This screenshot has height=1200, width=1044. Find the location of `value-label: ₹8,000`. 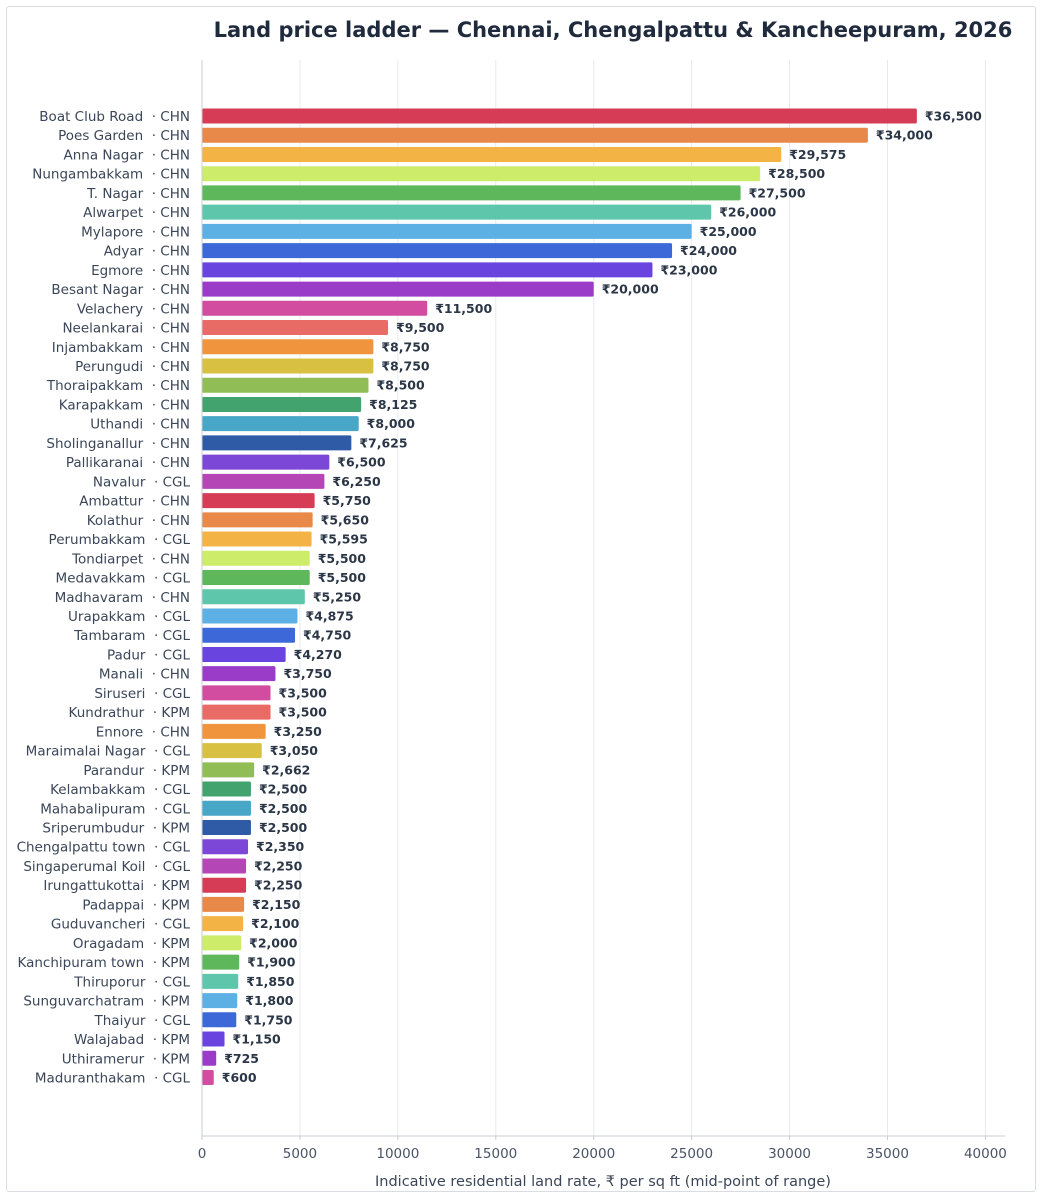

value-label: ₹8,000 is located at coordinates (391, 423).